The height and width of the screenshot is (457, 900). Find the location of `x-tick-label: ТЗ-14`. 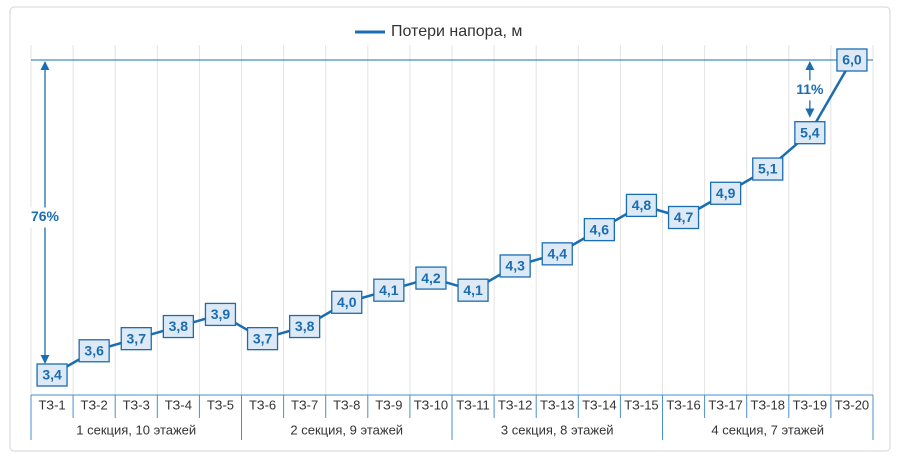

x-tick-label: ТЗ-14 is located at coordinates (599, 404).